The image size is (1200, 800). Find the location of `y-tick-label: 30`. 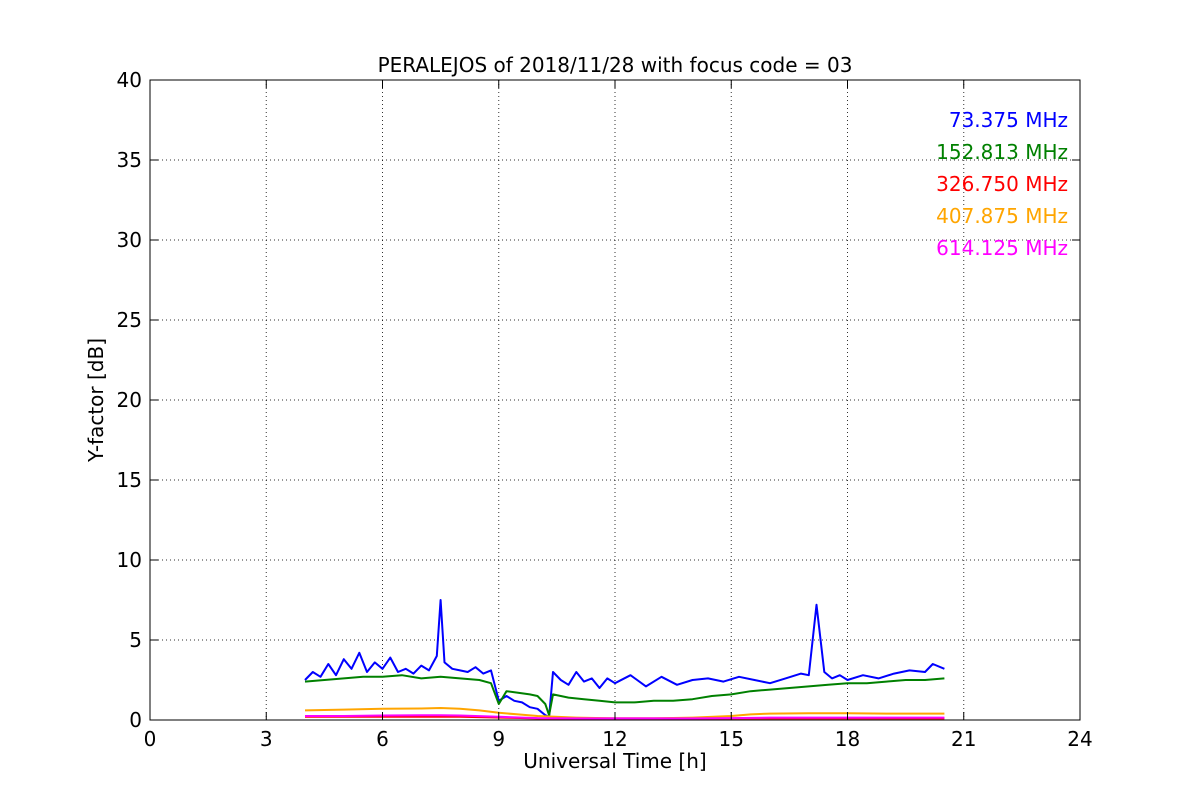

y-tick-label: 30 is located at coordinates (129, 240).